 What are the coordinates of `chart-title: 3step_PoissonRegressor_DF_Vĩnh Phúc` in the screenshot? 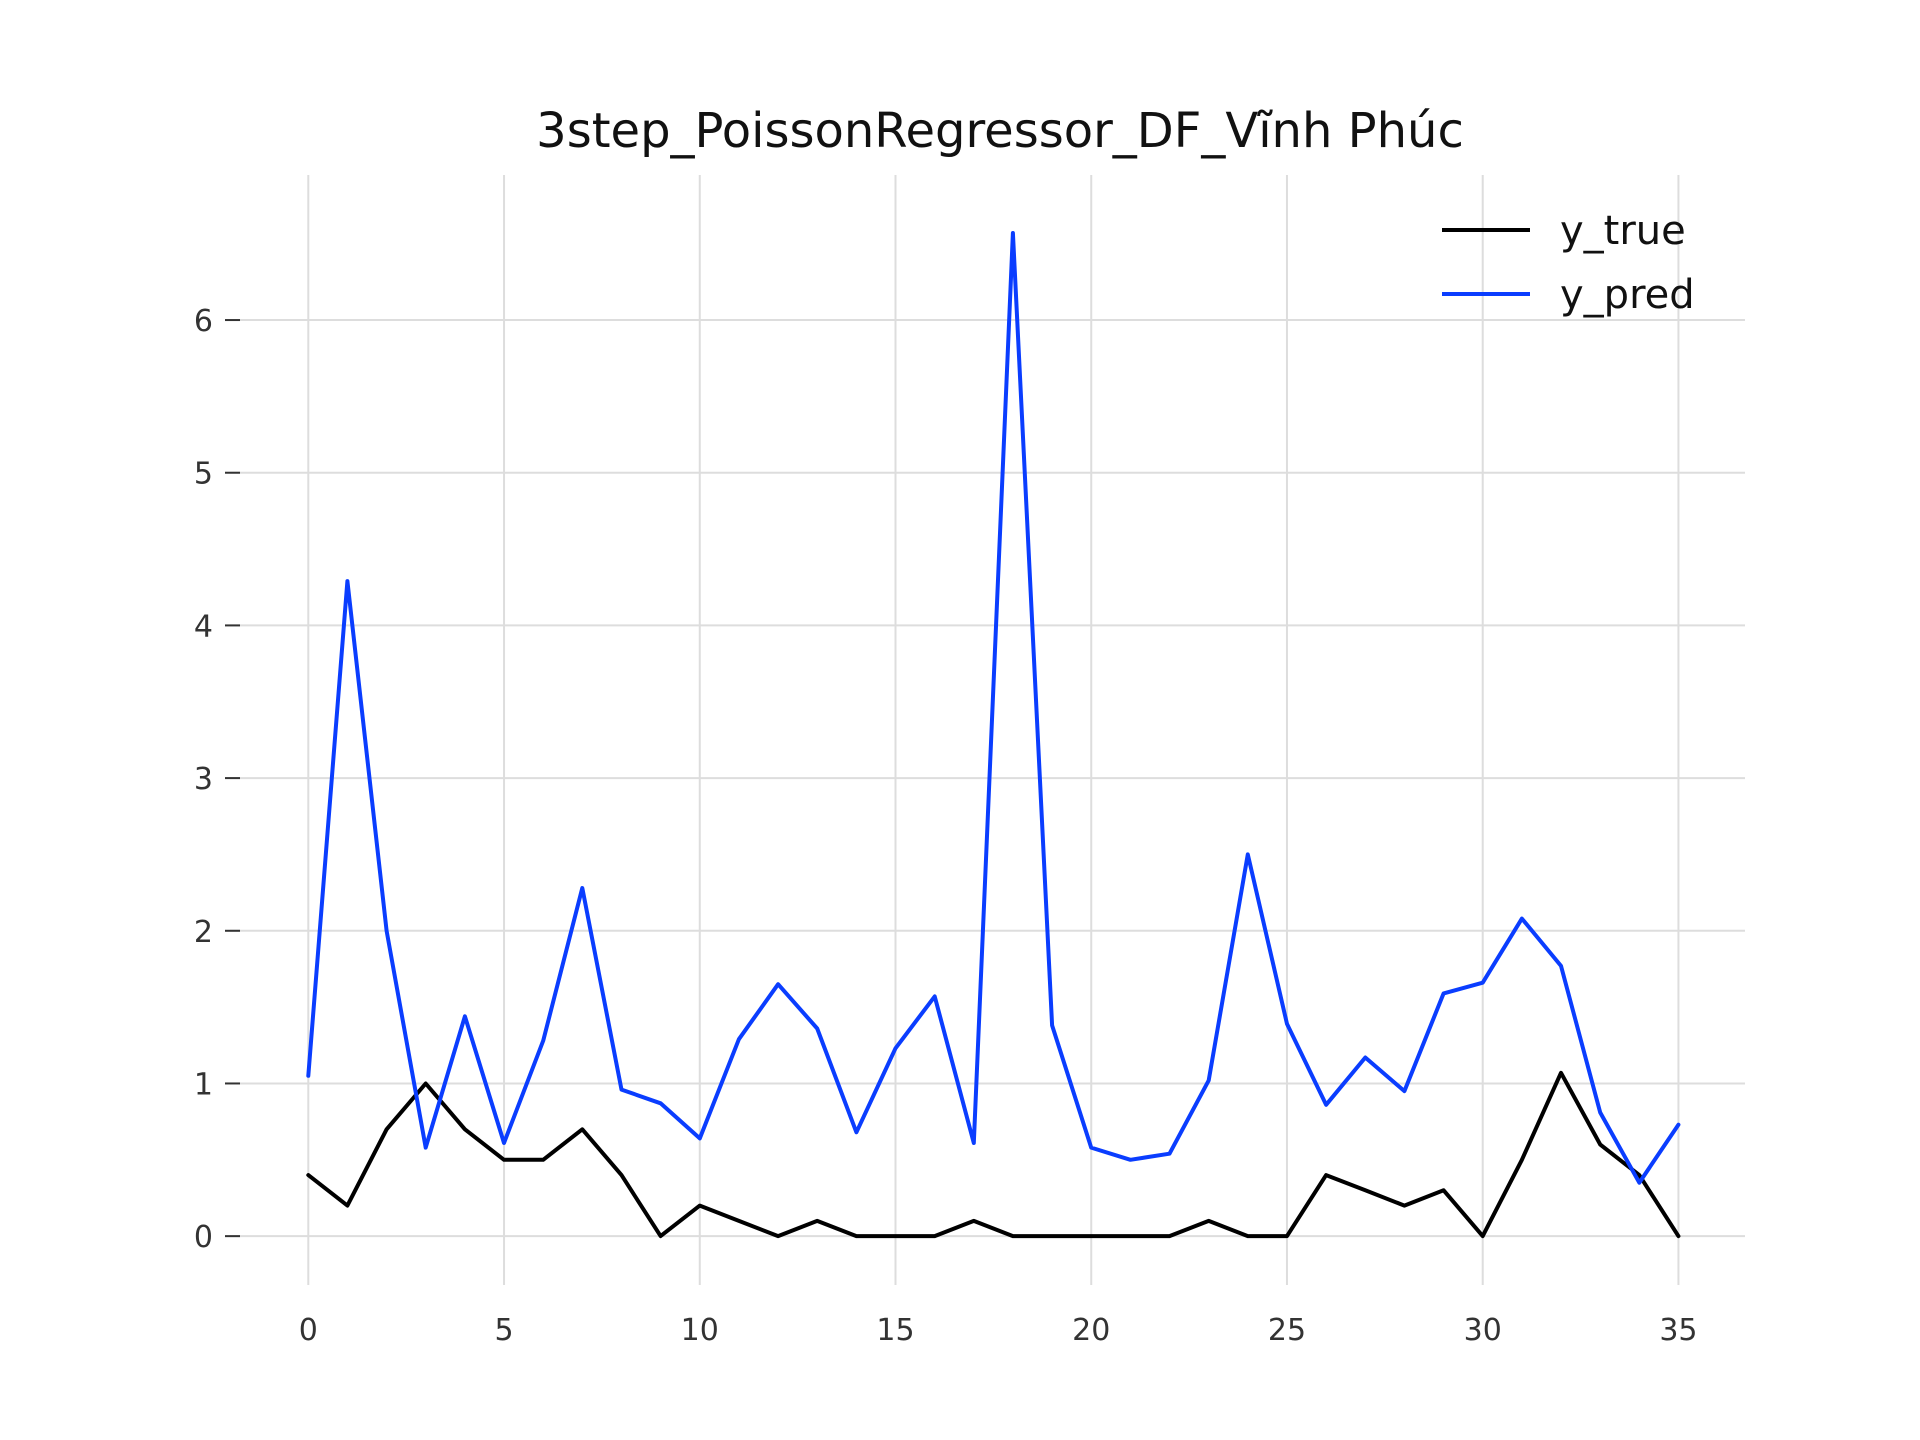 It's located at (1000, 131).